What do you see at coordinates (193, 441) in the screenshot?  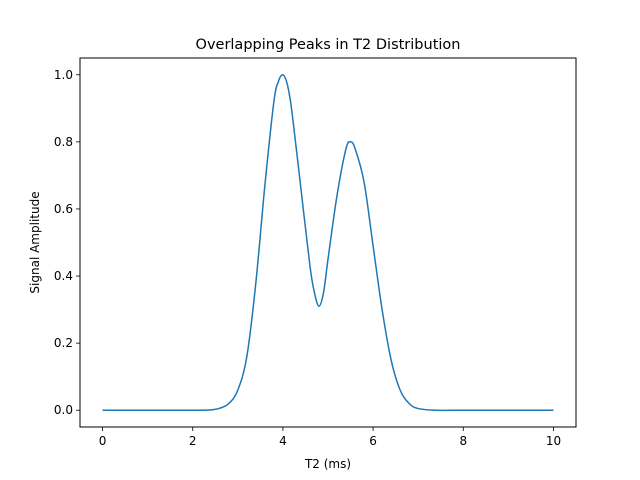 I see `x-tick-label: 2` at bounding box center [193, 441].